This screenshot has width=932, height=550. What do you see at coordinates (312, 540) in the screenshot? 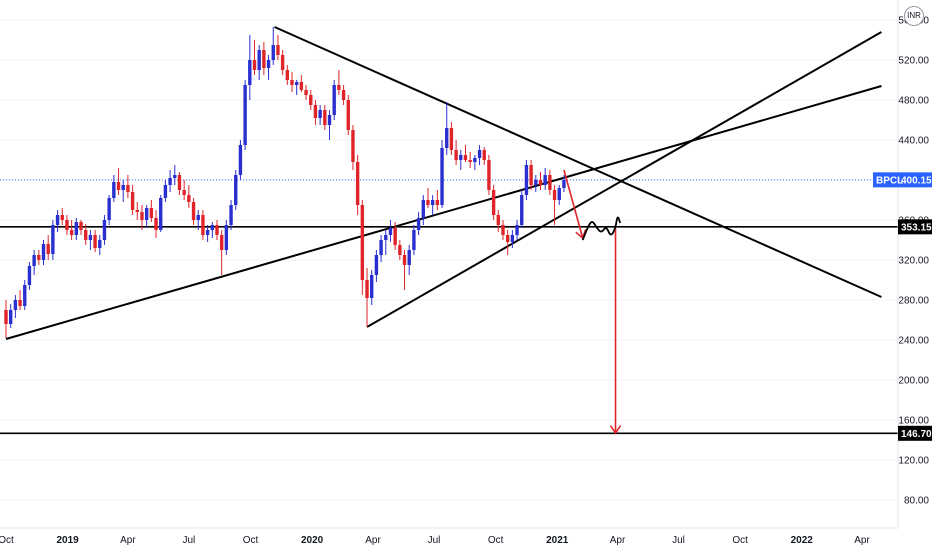
I see `x-tick-label: 2020` at bounding box center [312, 540].